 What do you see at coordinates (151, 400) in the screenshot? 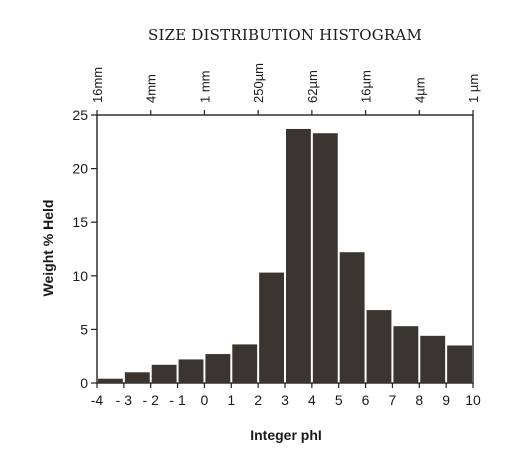
I see `x-tick-label-2: - 2` at bounding box center [151, 400].